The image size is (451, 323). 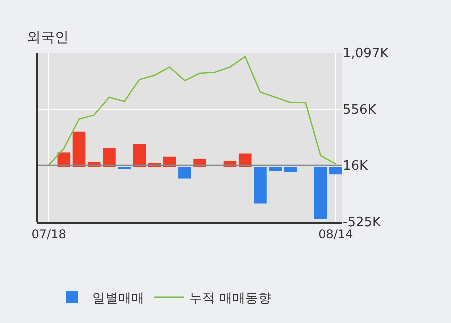 What do you see at coordinates (48, 38) in the screenshot?
I see `chart-title: 외국인` at bounding box center [48, 38].